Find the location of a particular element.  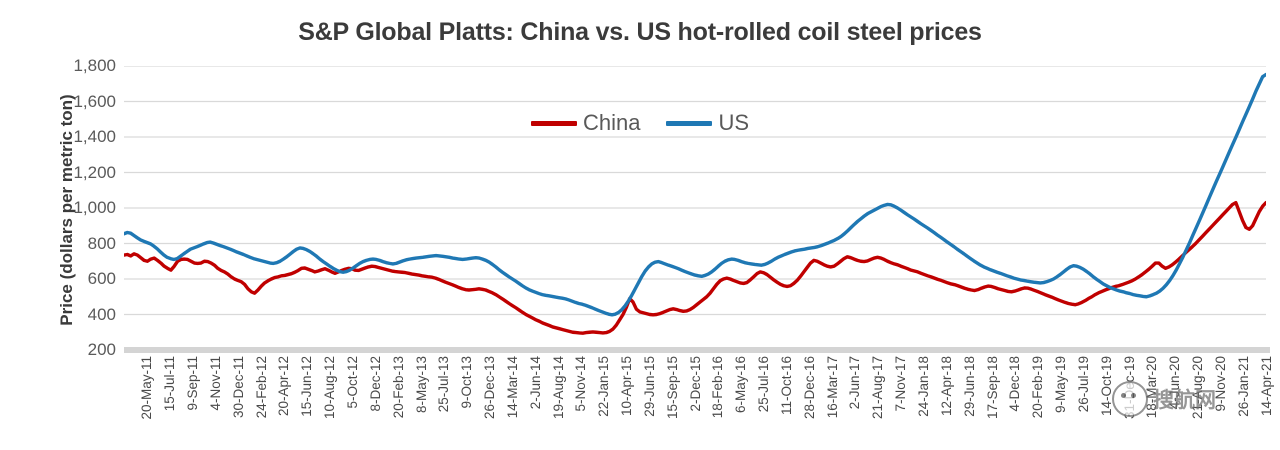

x-axis-band is located at coordinates (697, 350).